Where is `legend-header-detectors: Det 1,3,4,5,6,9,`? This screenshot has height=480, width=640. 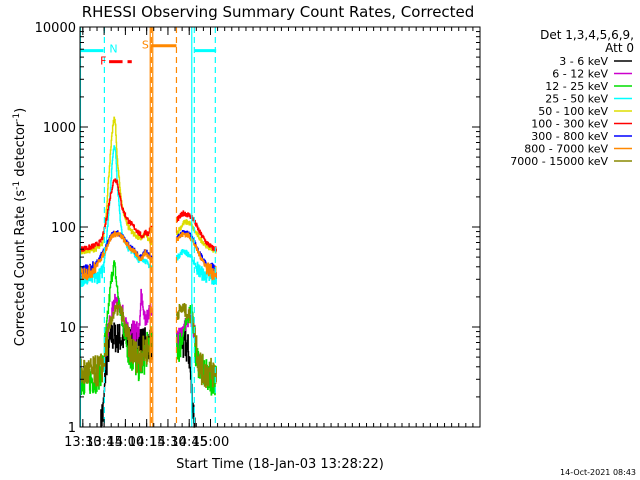 legend-header-detectors: Det 1,3,4,5,6,9, is located at coordinates (587, 35).